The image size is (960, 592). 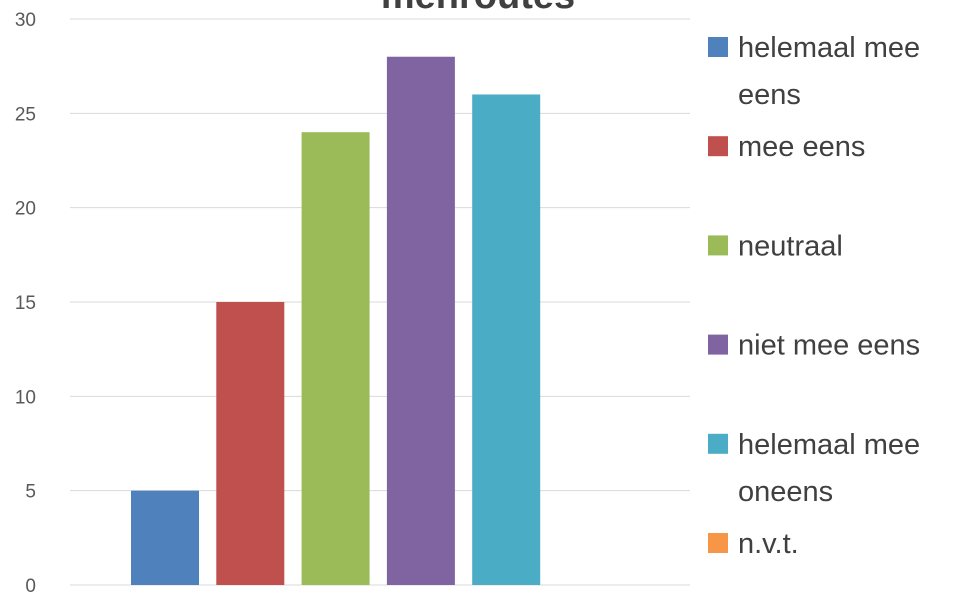 What do you see at coordinates (25, 209) in the screenshot?
I see `y-tick-label: 20` at bounding box center [25, 209].